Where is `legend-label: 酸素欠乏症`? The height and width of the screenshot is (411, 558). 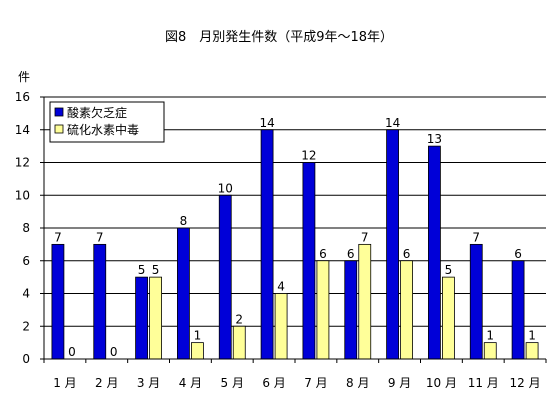 legend-label: 酸素欠乏症 is located at coordinates (97, 112).